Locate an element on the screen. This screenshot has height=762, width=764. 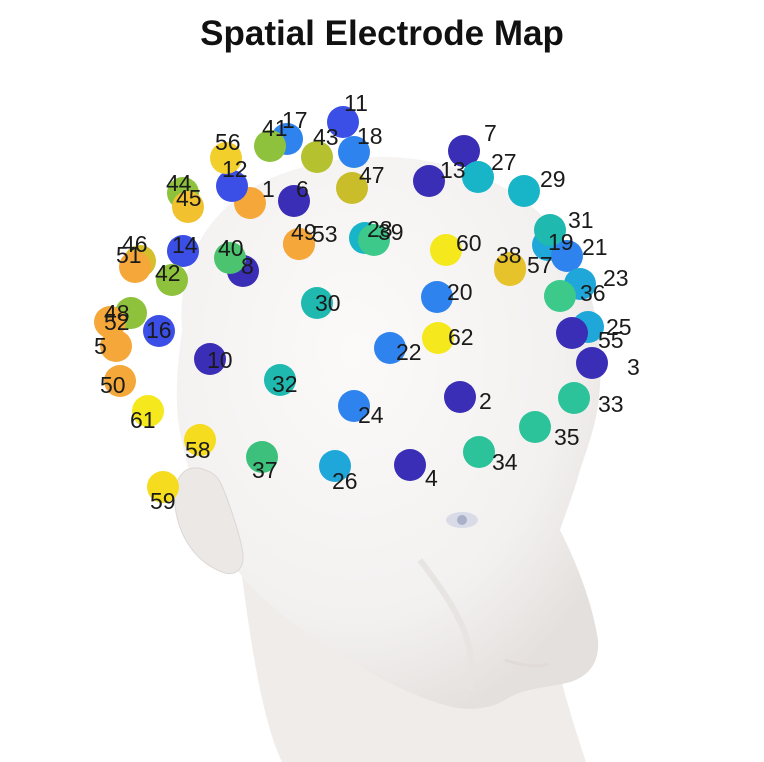
electrode-label-22: 22 is located at coordinates (409, 352).